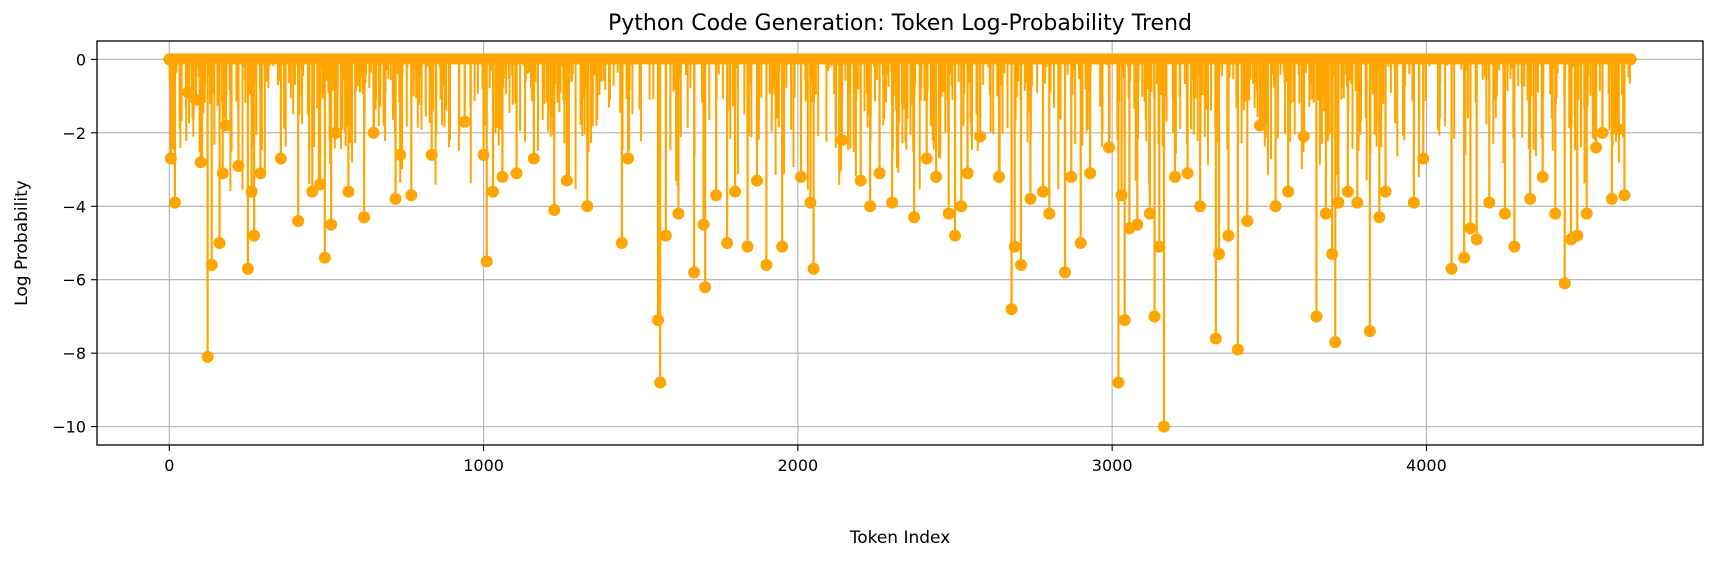 The height and width of the screenshot is (561, 1713). What do you see at coordinates (797, 465) in the screenshot?
I see `x-tick-label: 2000` at bounding box center [797, 465].